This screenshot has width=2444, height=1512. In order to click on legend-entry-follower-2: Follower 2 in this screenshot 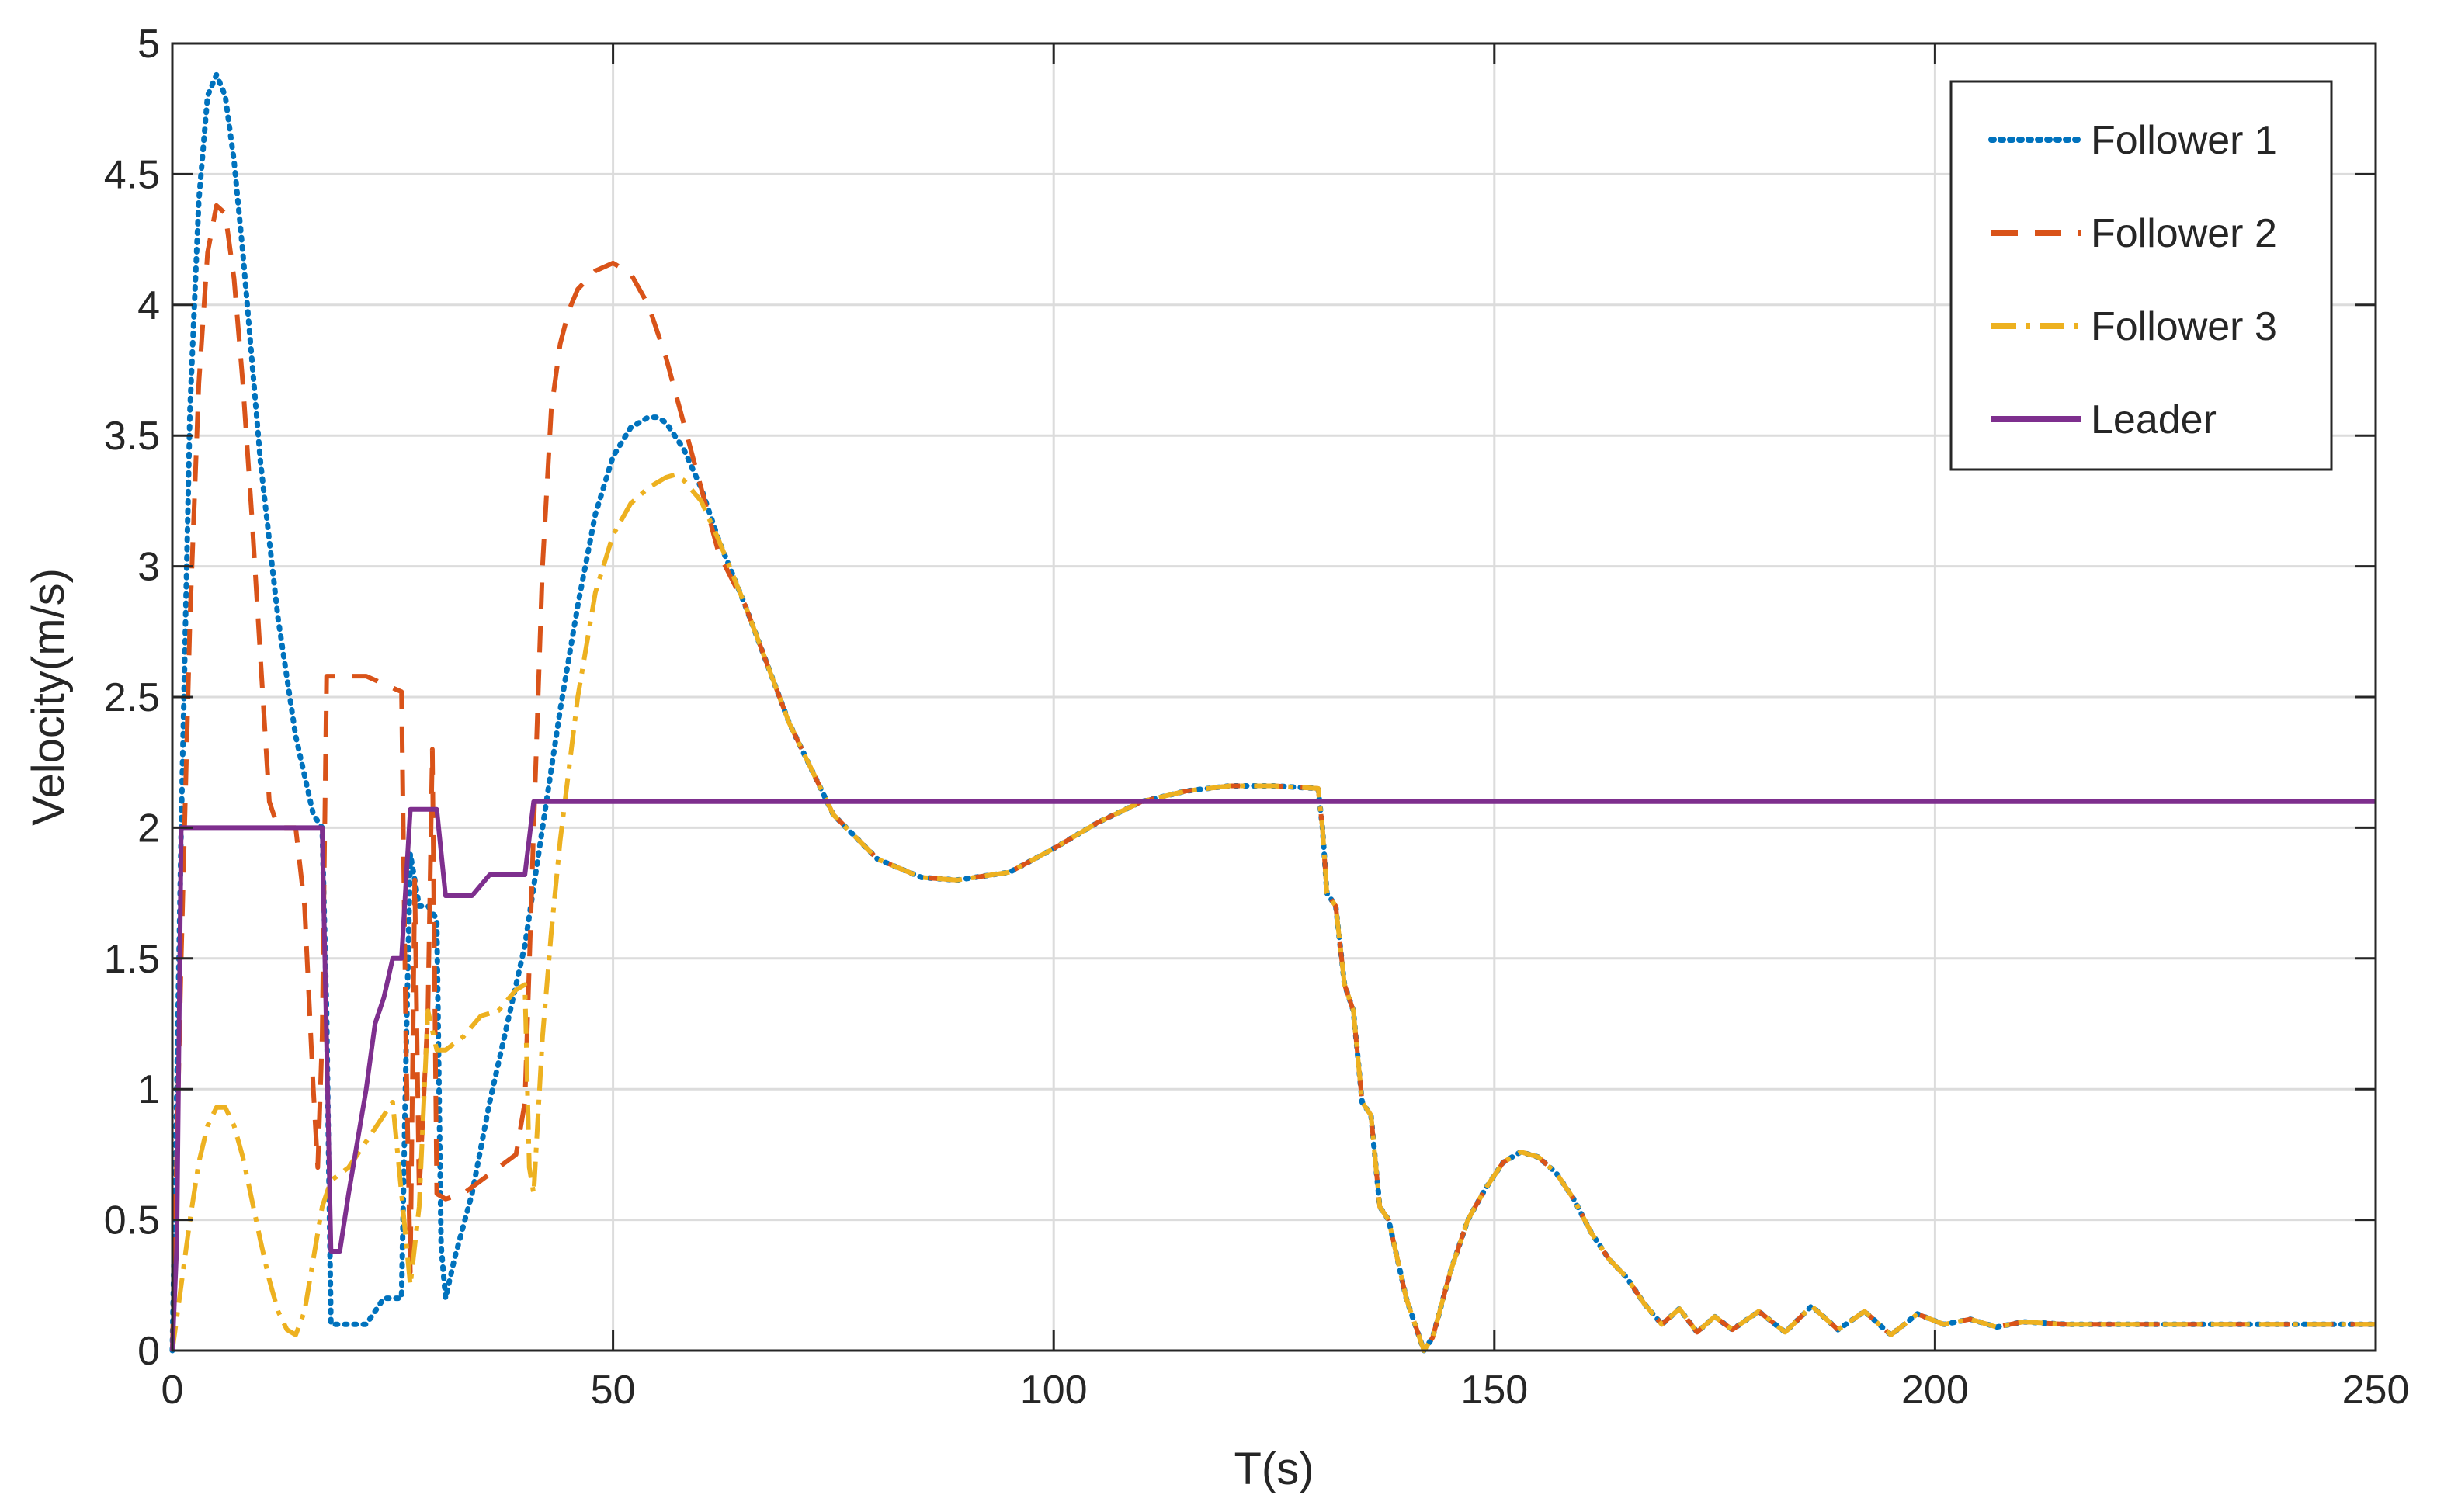, I will do `click(2134, 233)`.